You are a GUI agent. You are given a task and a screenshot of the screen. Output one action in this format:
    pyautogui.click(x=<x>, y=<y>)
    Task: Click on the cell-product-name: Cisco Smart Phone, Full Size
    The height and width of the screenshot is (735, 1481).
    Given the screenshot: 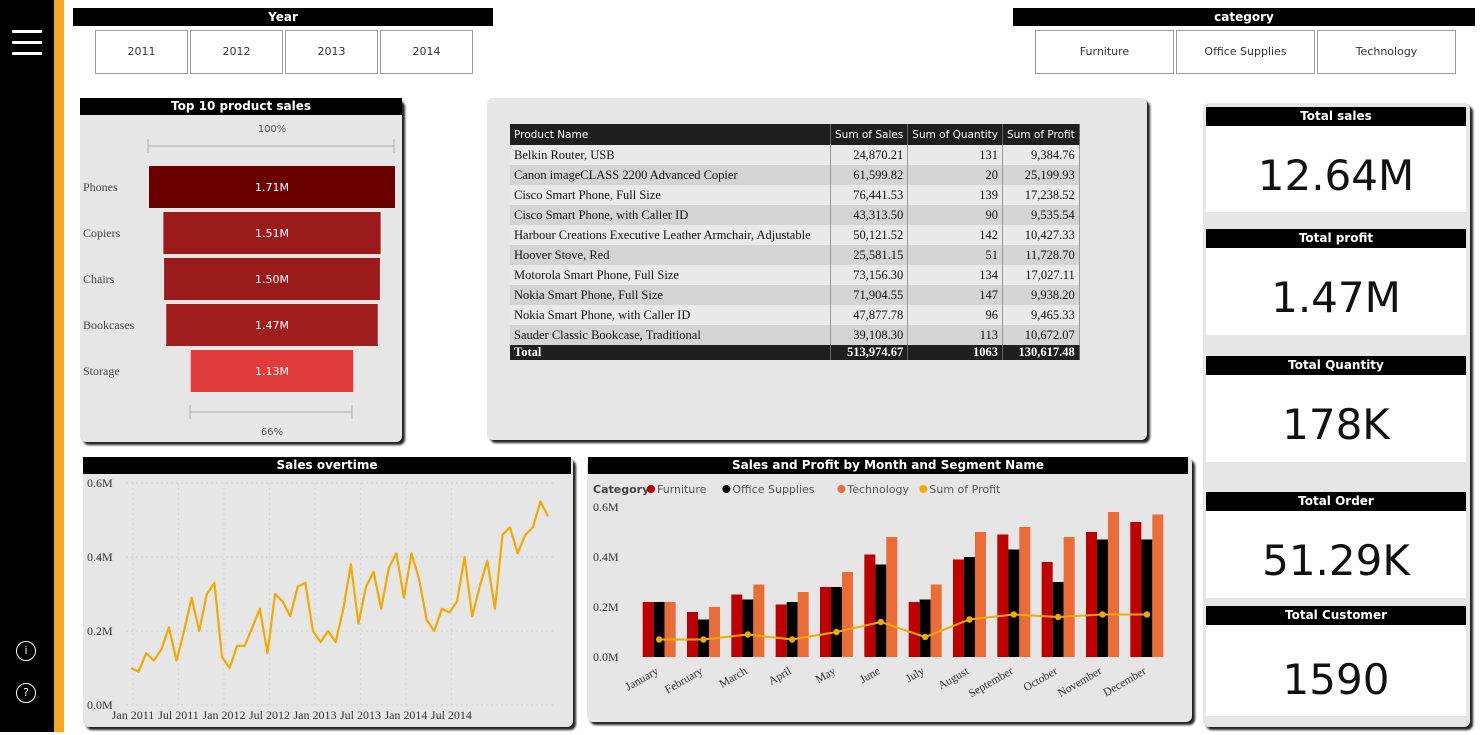 What is the action you would take?
    pyautogui.click(x=670, y=195)
    